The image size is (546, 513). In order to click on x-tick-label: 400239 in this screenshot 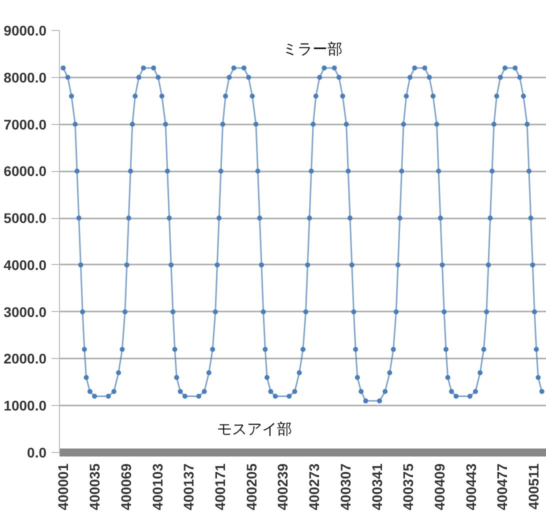, I will do `click(282, 486)`.